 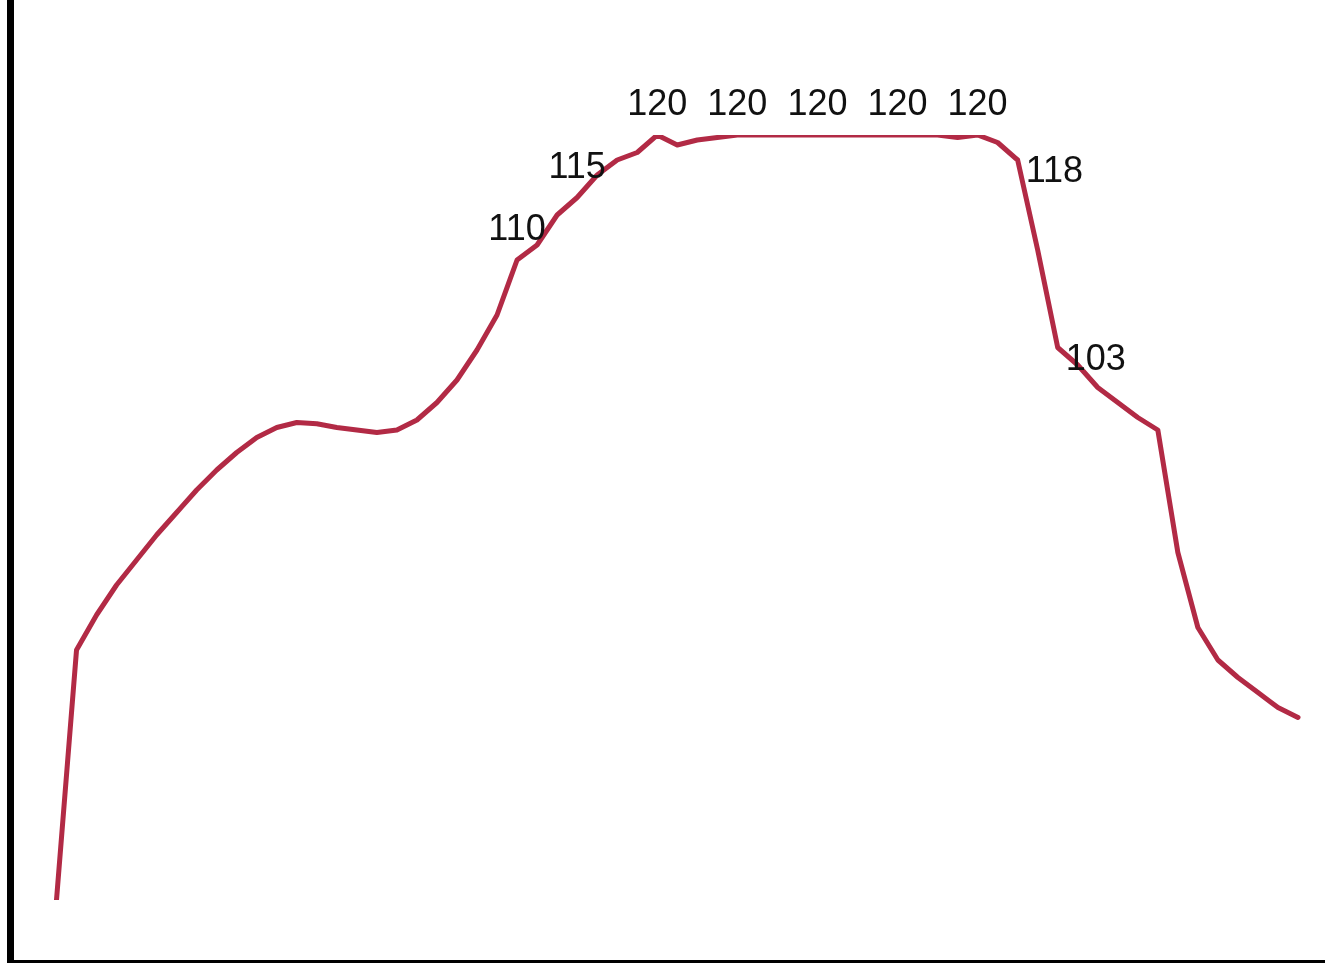 What do you see at coordinates (1095, 357) in the screenshot?
I see `data-label: 103` at bounding box center [1095, 357].